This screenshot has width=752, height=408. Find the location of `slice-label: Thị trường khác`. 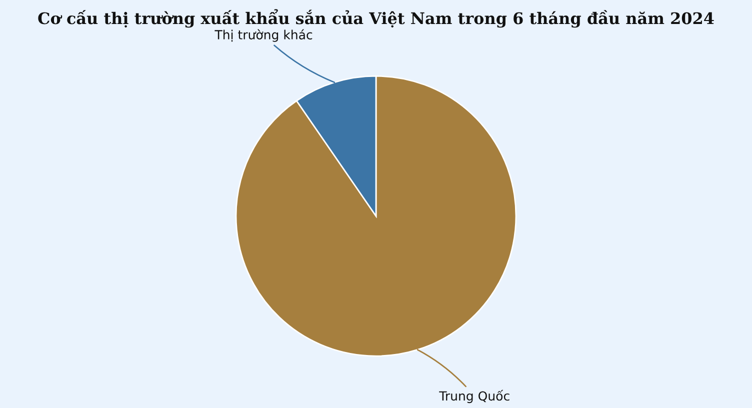

slice-label: Thị trường khác is located at coordinates (263, 35).